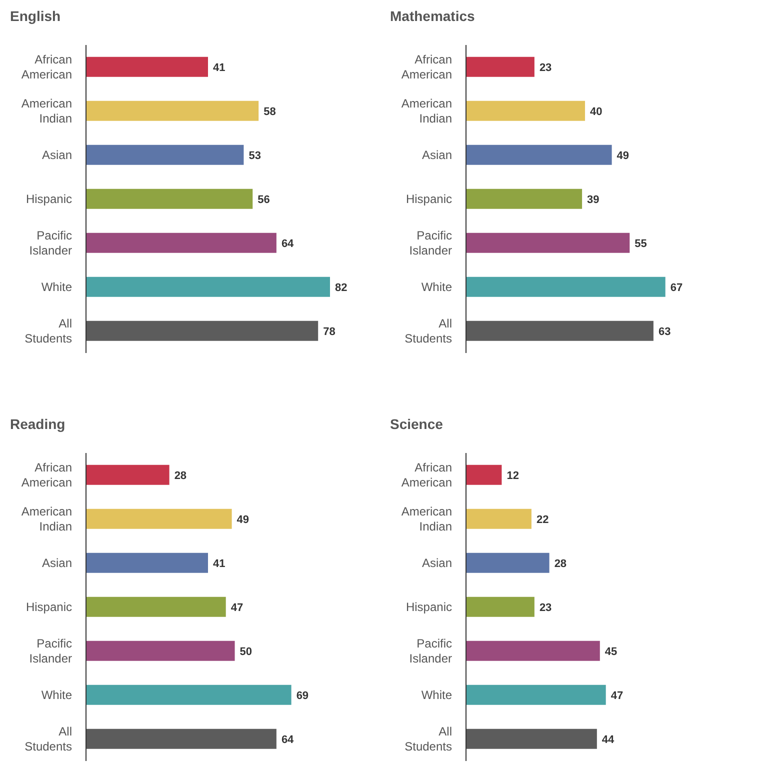  Describe the element at coordinates (302, 696) in the screenshot. I see `data-label: 69` at that location.